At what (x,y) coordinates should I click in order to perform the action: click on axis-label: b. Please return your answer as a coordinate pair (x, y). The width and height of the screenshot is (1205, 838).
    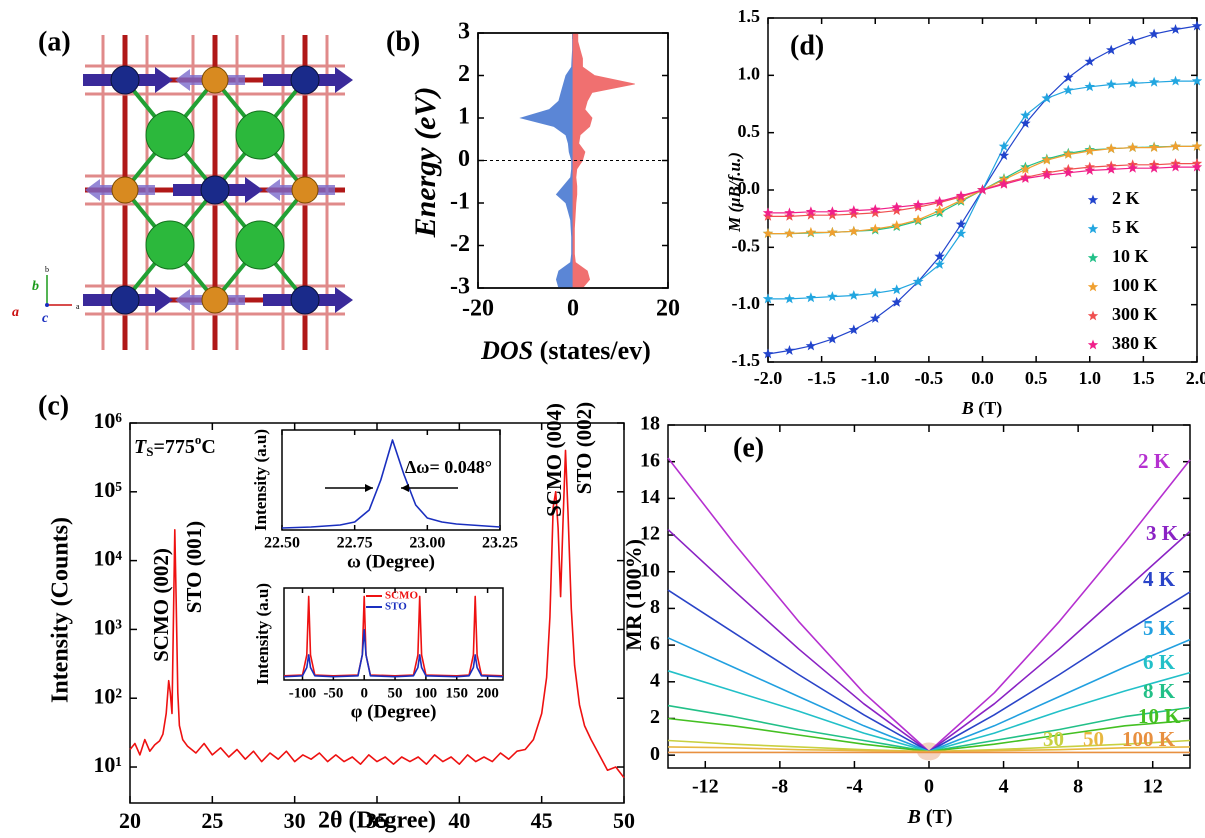
    Looking at the image, I should click on (35, 286).